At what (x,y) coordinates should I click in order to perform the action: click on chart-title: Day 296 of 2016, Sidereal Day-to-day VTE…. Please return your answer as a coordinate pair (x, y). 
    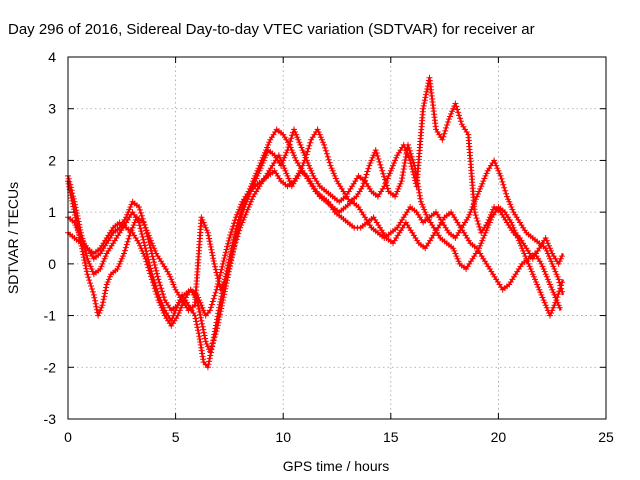
    Looking at the image, I should click on (271, 29).